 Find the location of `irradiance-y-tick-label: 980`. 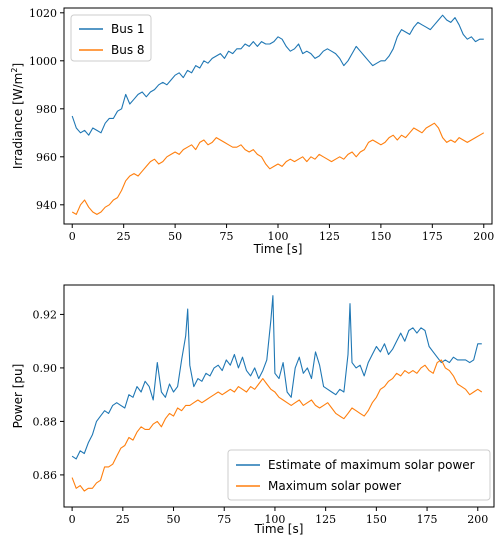

irradiance-y-tick-label: 980 is located at coordinates (46, 109).